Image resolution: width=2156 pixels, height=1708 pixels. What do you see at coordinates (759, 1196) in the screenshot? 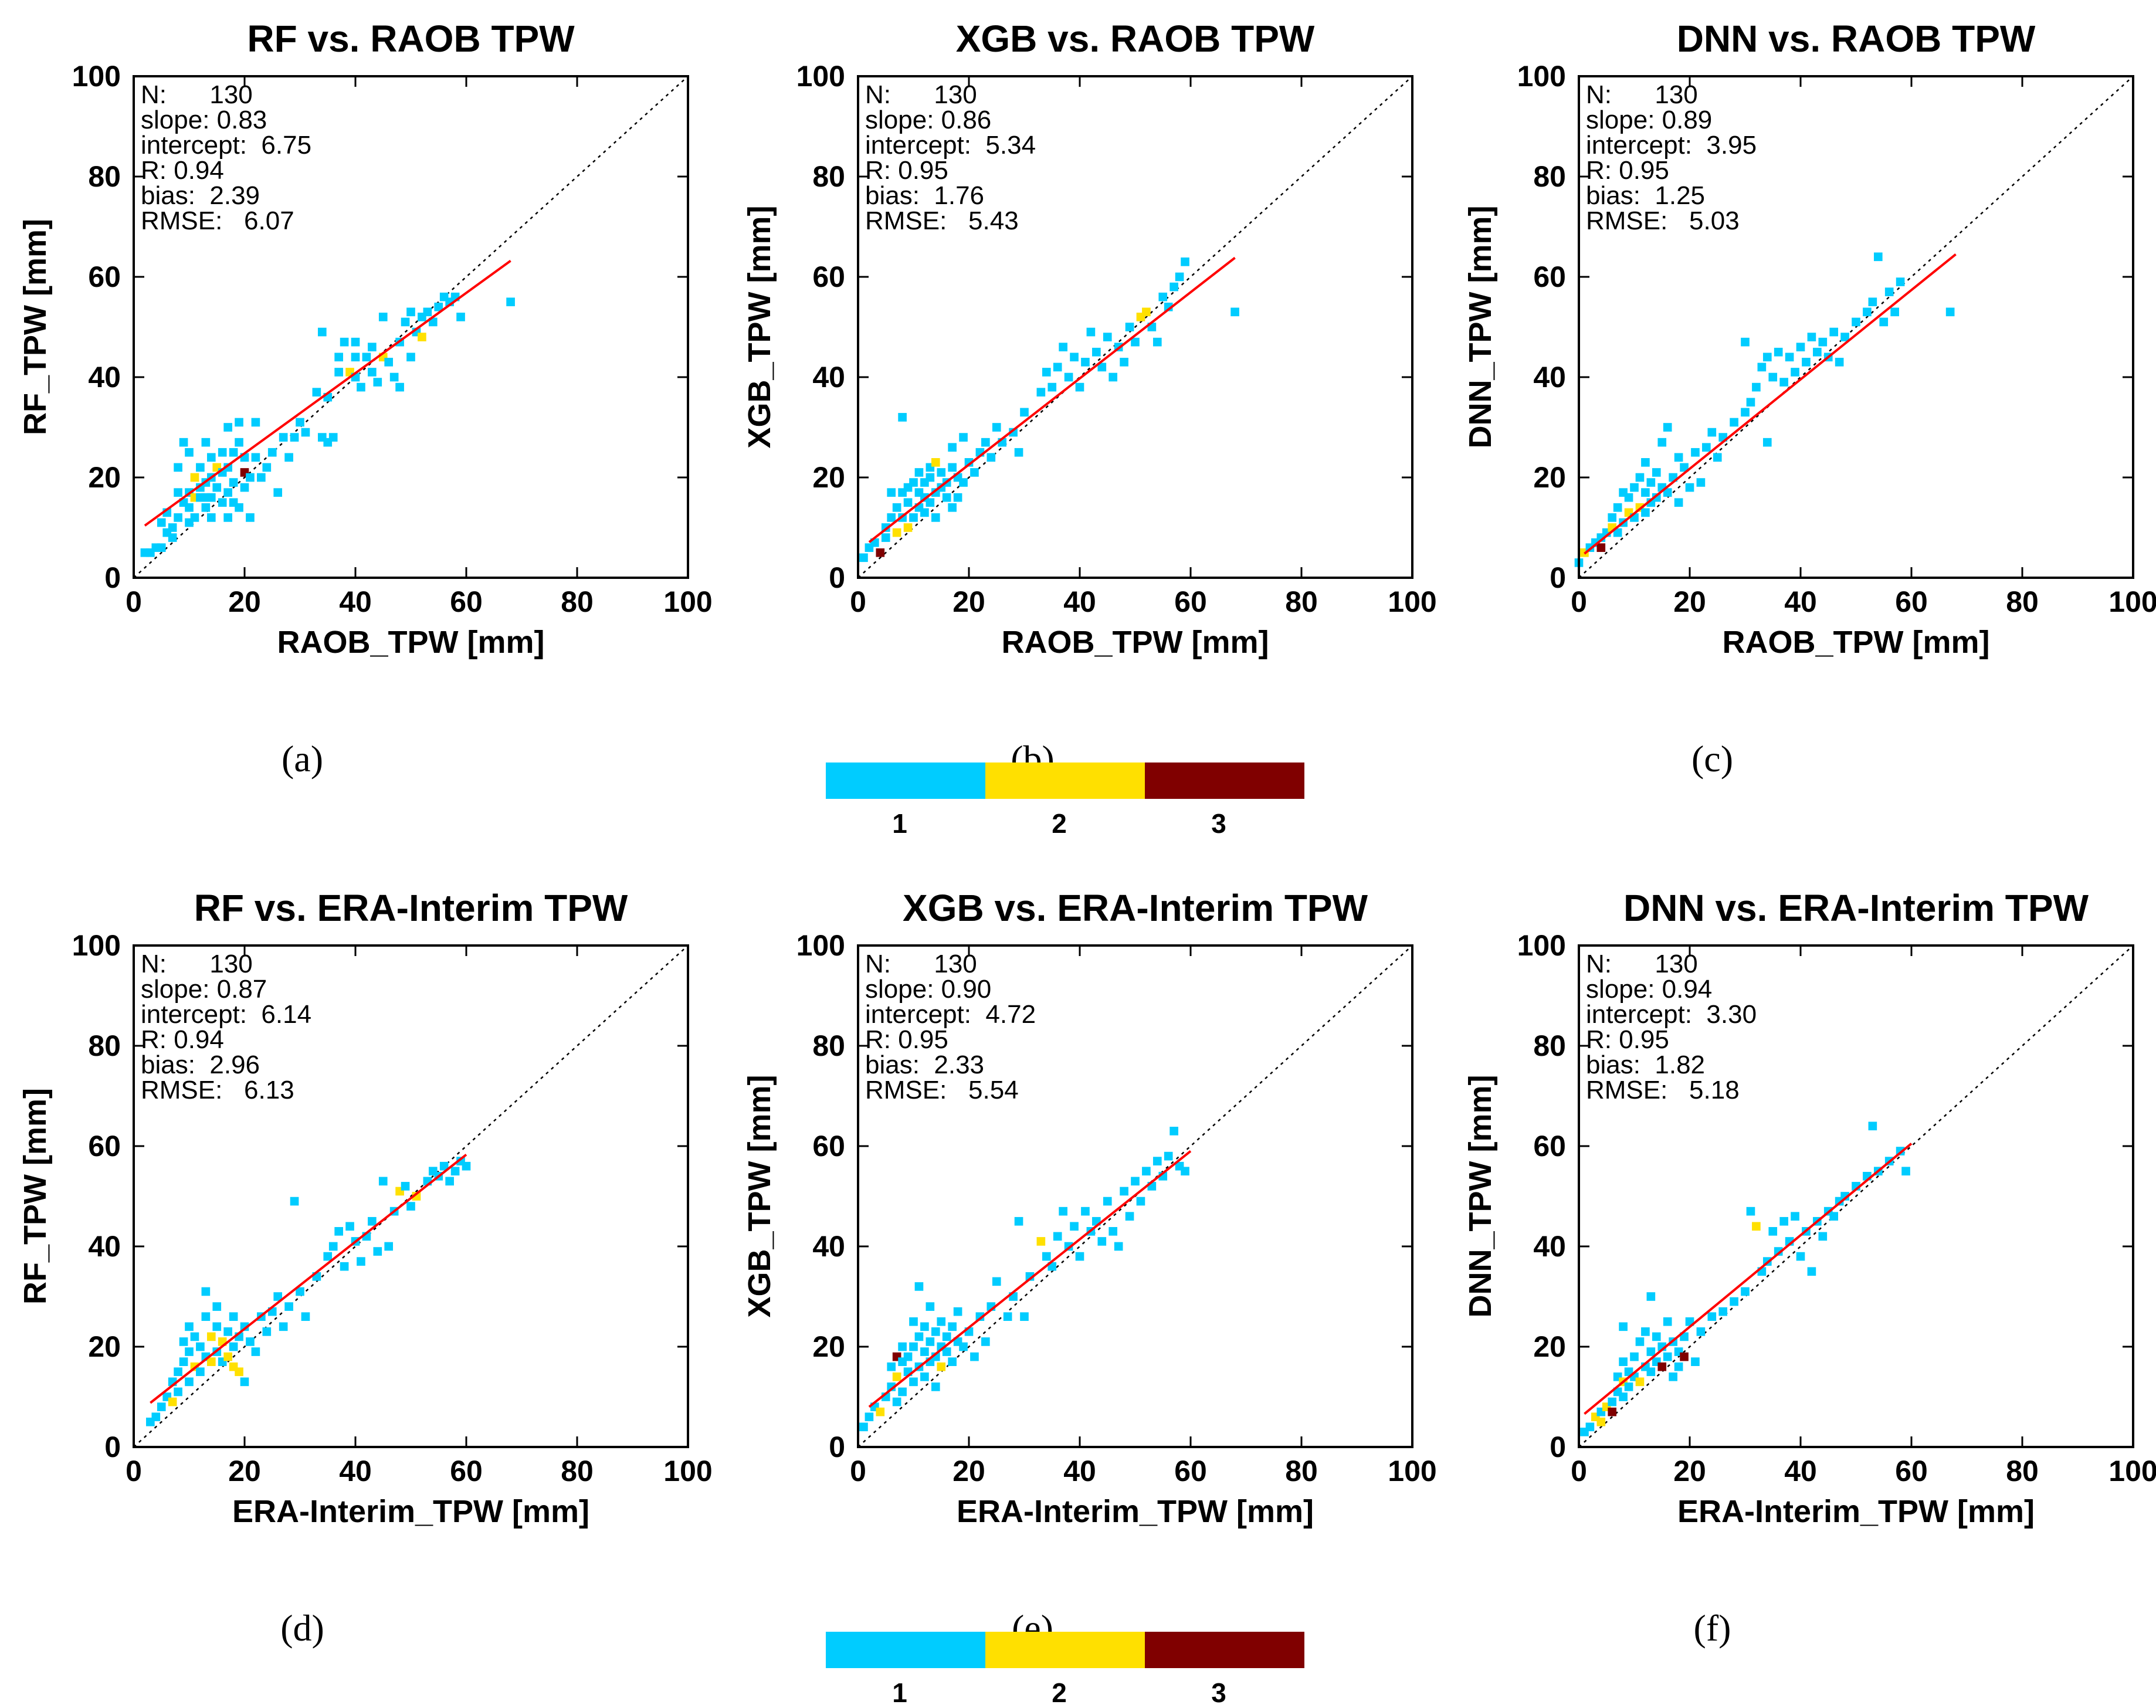
I see `y-axis-label: XGB_TPW [mm]` at bounding box center [759, 1196].